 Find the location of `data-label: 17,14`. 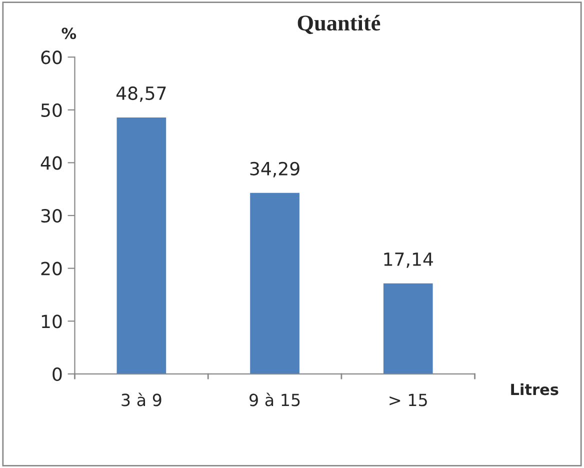

data-label: 17,14 is located at coordinates (408, 260).